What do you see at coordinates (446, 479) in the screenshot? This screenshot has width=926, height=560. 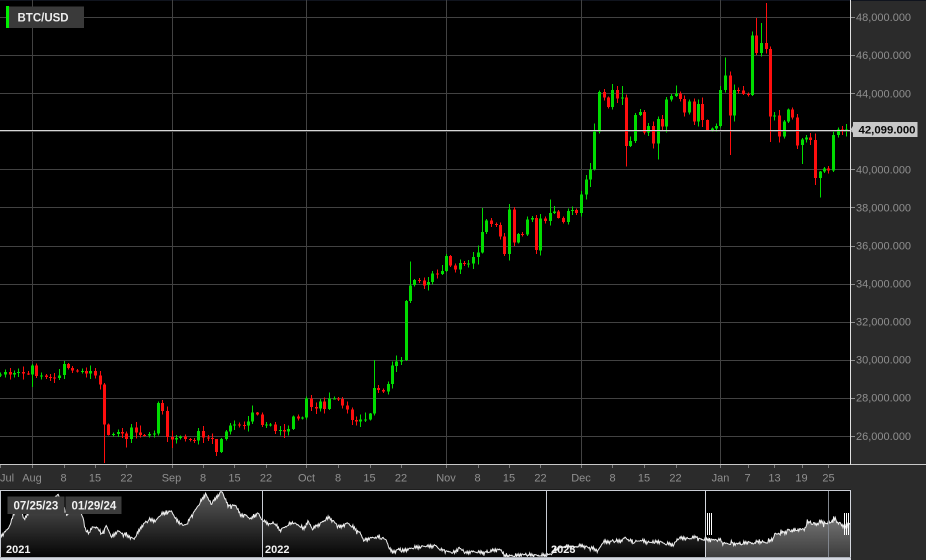 I see `svg-text: Nov` at bounding box center [446, 479].